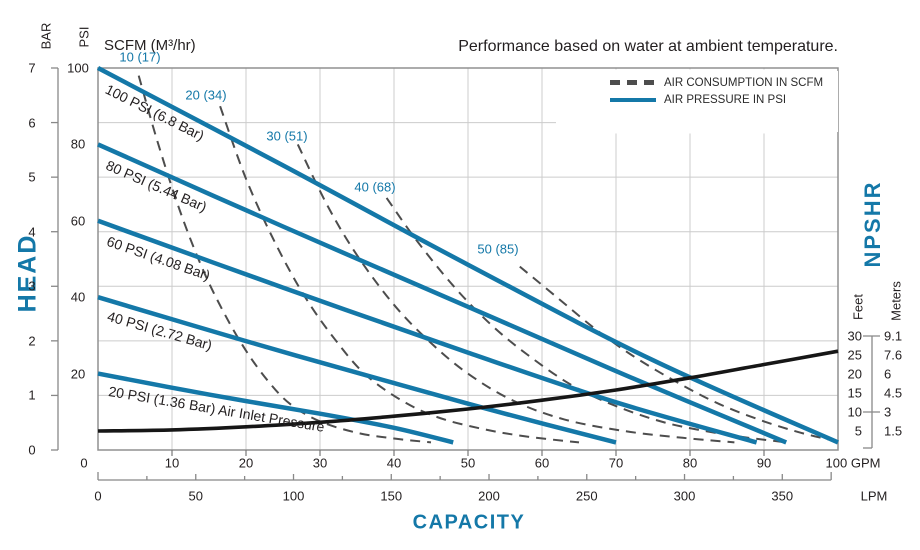 This screenshot has width=920, height=550. I want to click on gpm-tick-label: 40, so click(394, 463).